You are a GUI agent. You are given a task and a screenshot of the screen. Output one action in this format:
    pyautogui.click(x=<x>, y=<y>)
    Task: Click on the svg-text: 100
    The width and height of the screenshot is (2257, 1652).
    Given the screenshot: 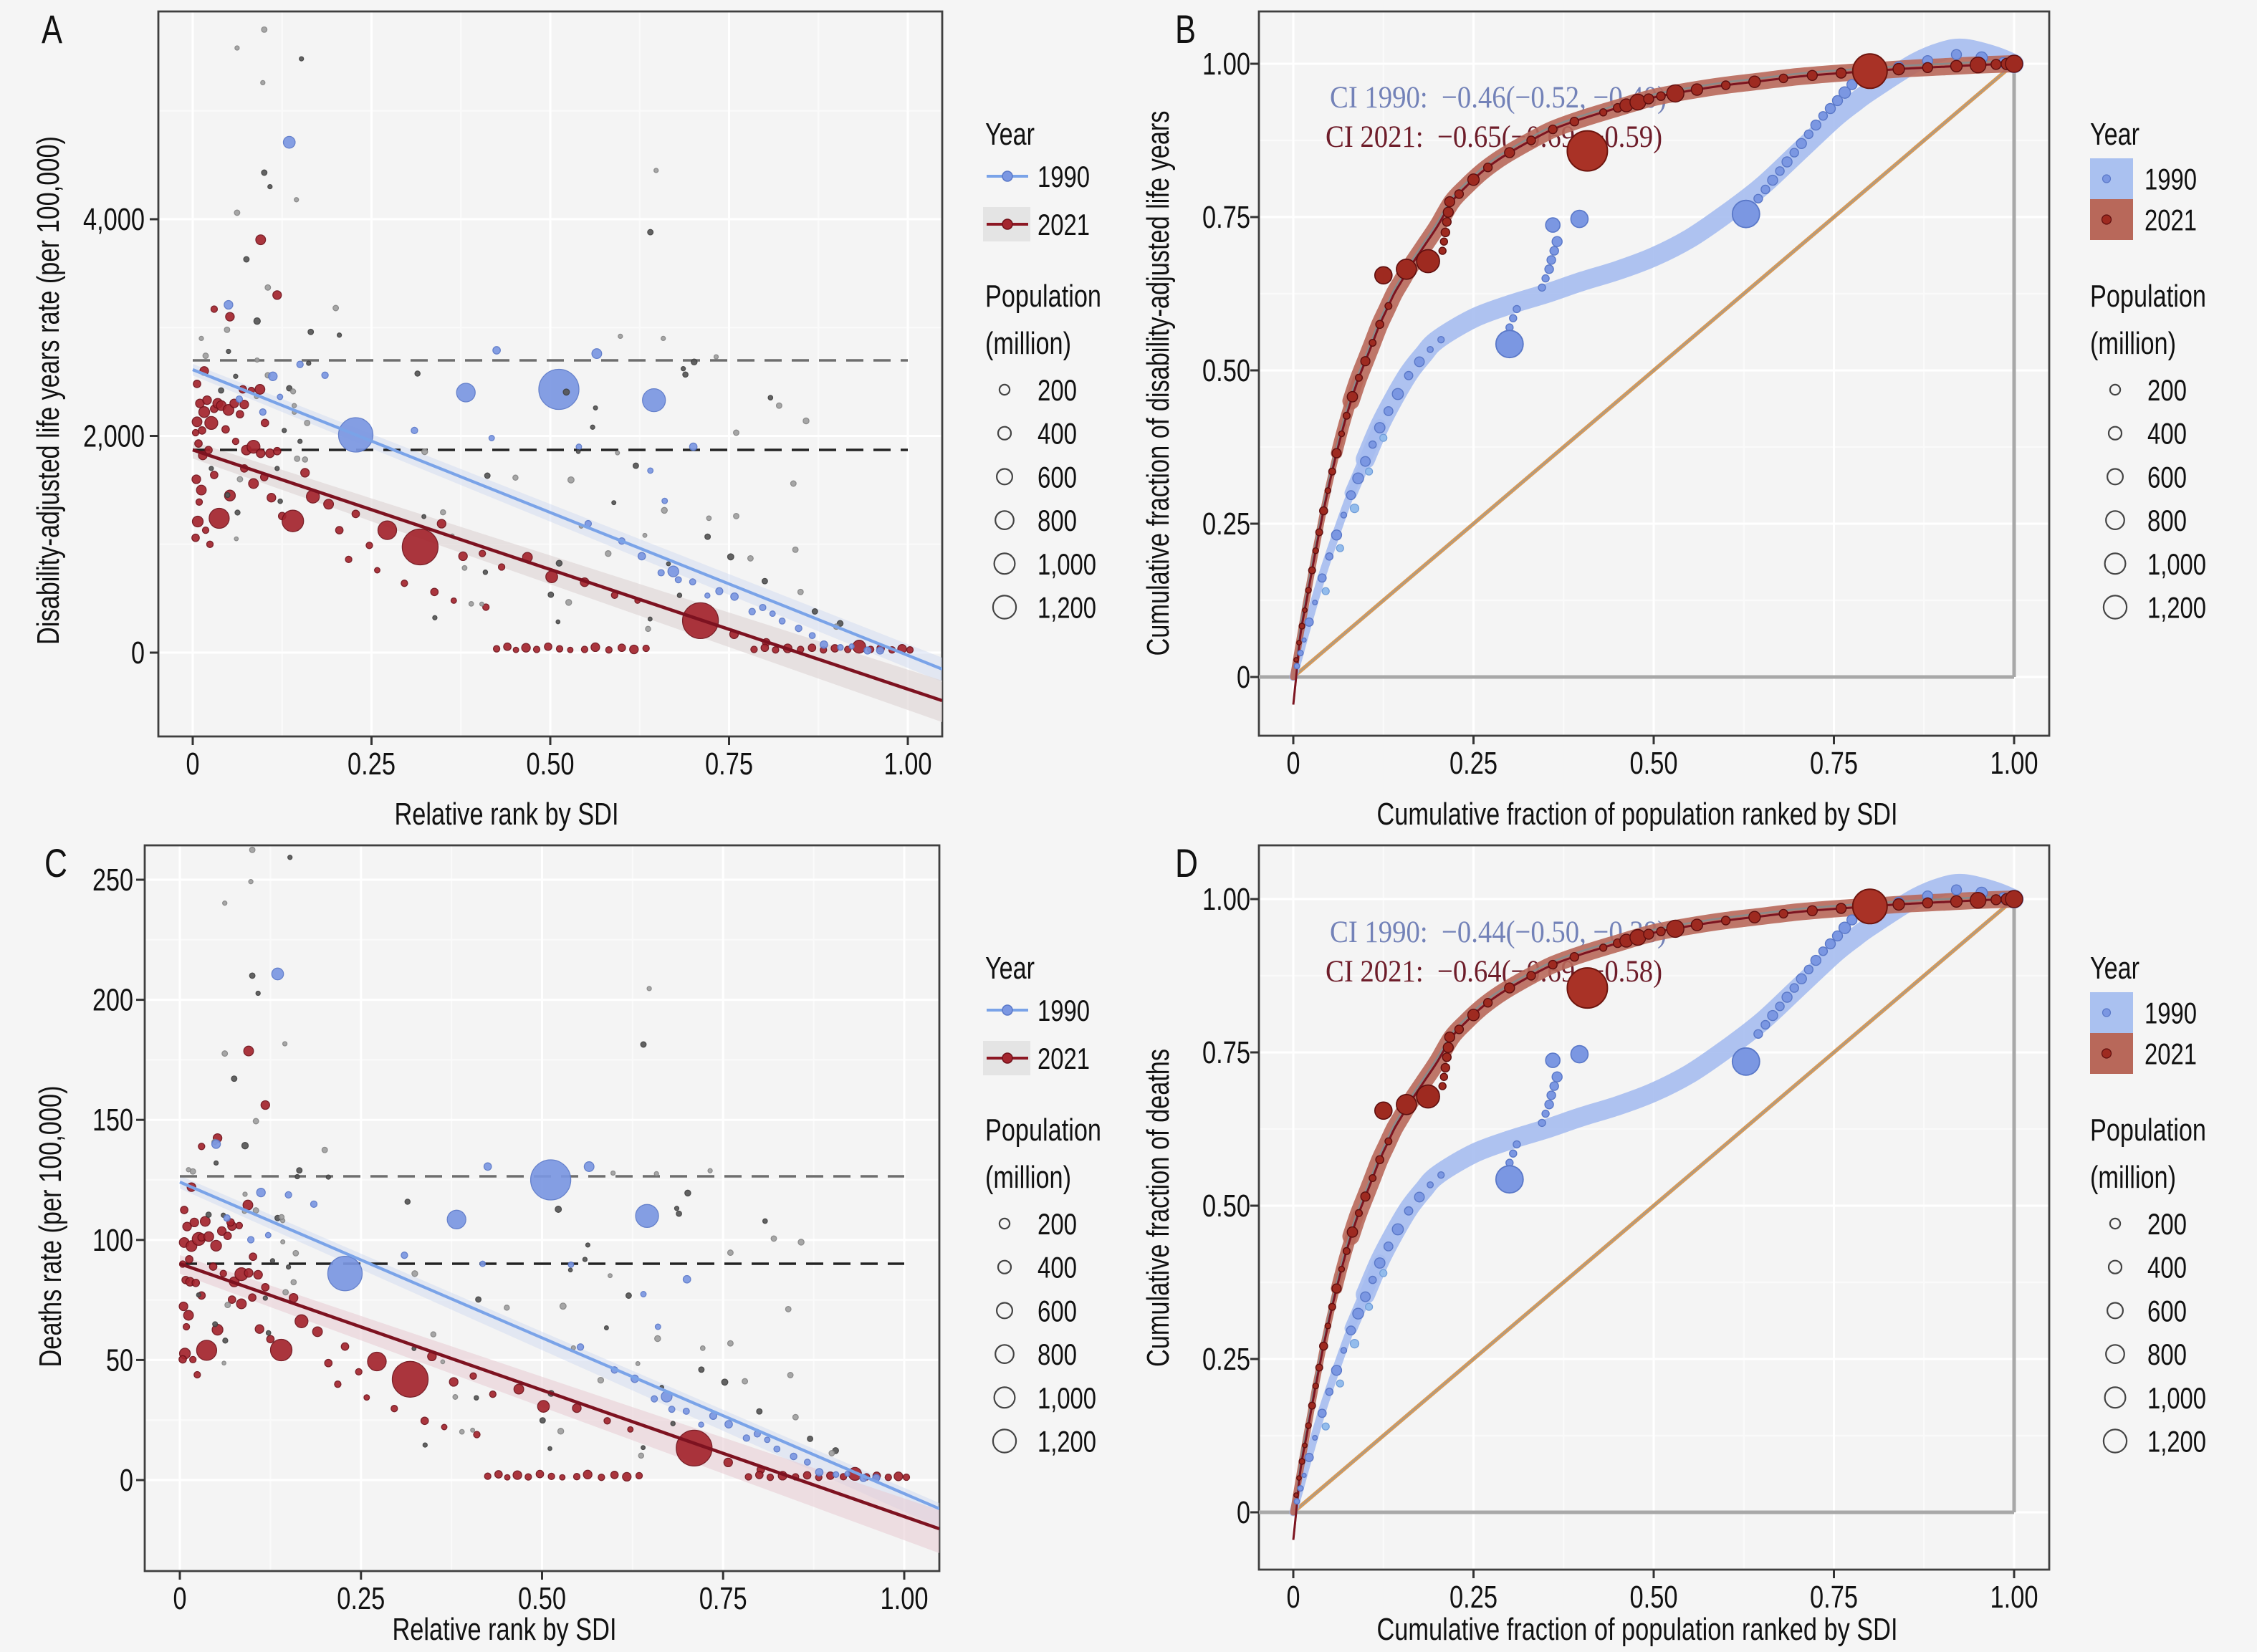 What is the action you would take?
    pyautogui.click(x=112, y=1240)
    